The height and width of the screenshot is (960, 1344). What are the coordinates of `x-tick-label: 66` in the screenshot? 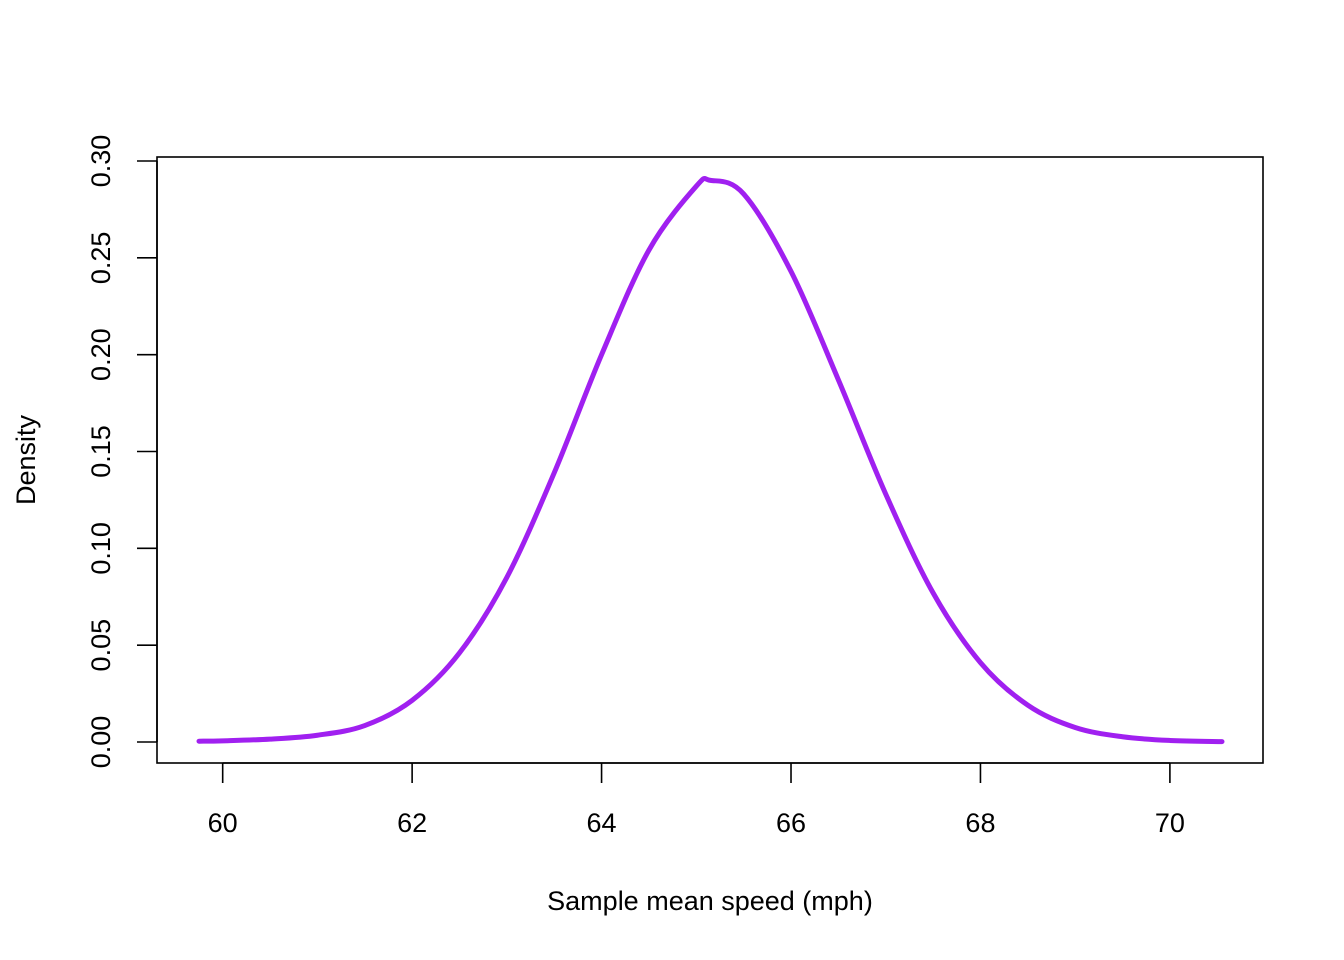 It's located at (791, 823).